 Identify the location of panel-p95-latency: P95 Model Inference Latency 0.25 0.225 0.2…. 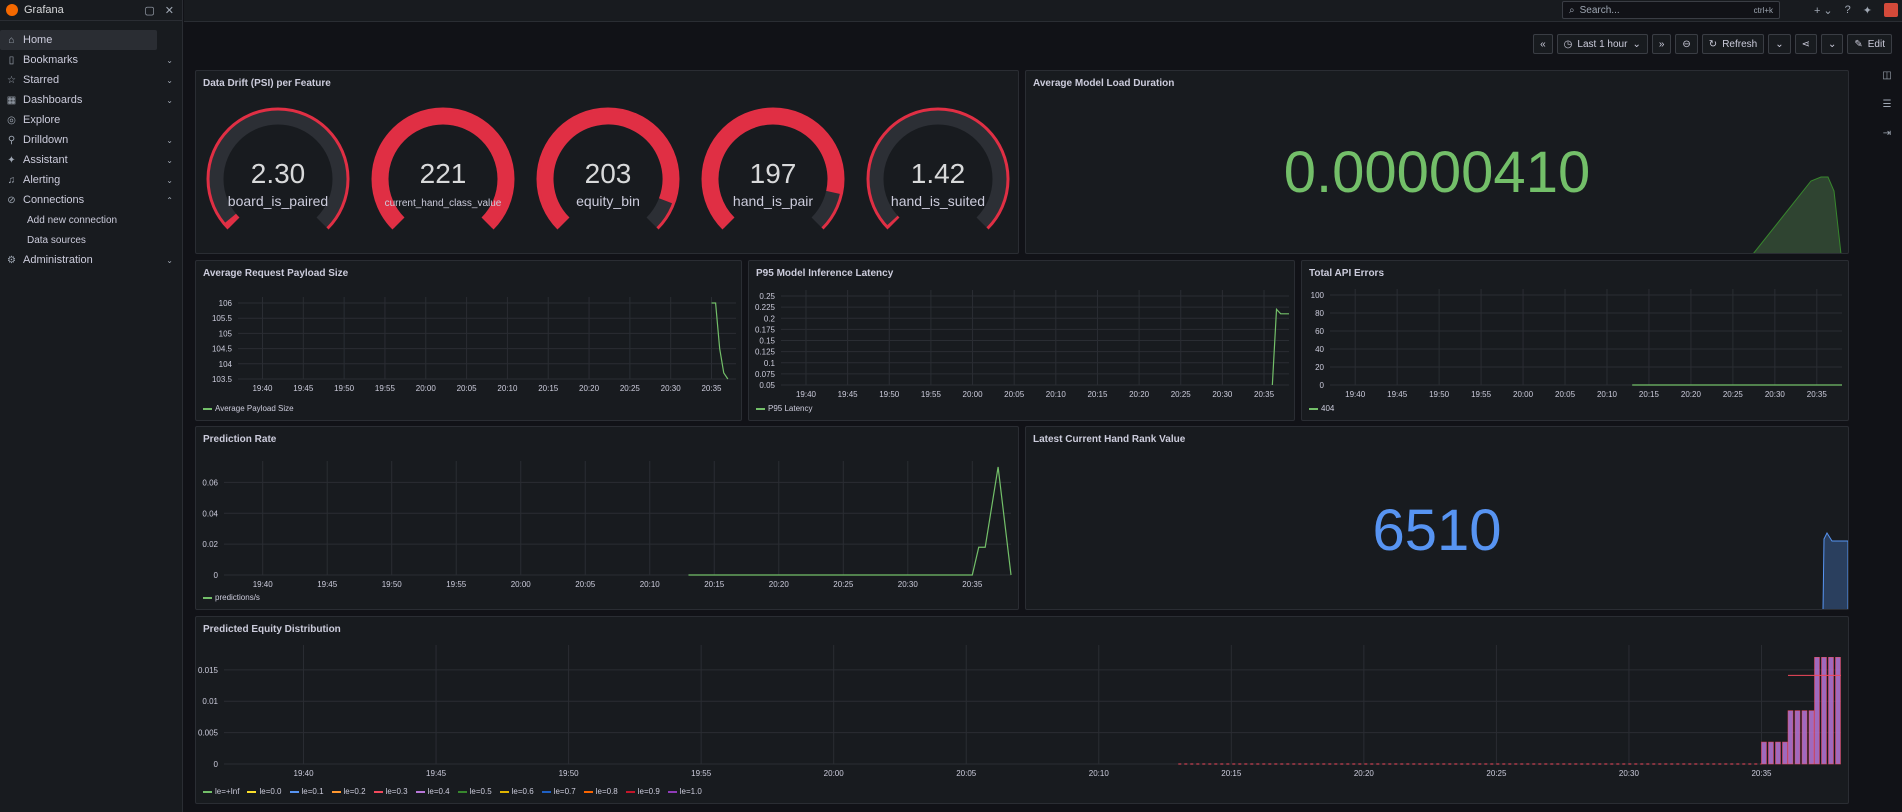
(1021, 340).